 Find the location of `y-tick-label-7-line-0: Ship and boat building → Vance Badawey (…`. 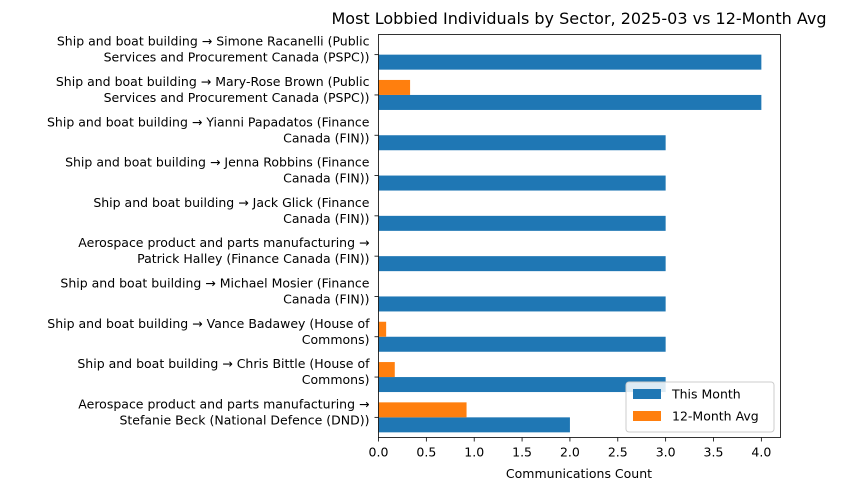

y-tick-label-7-line-0: Ship and boat building → Vance Badawey (… is located at coordinates (208, 323).